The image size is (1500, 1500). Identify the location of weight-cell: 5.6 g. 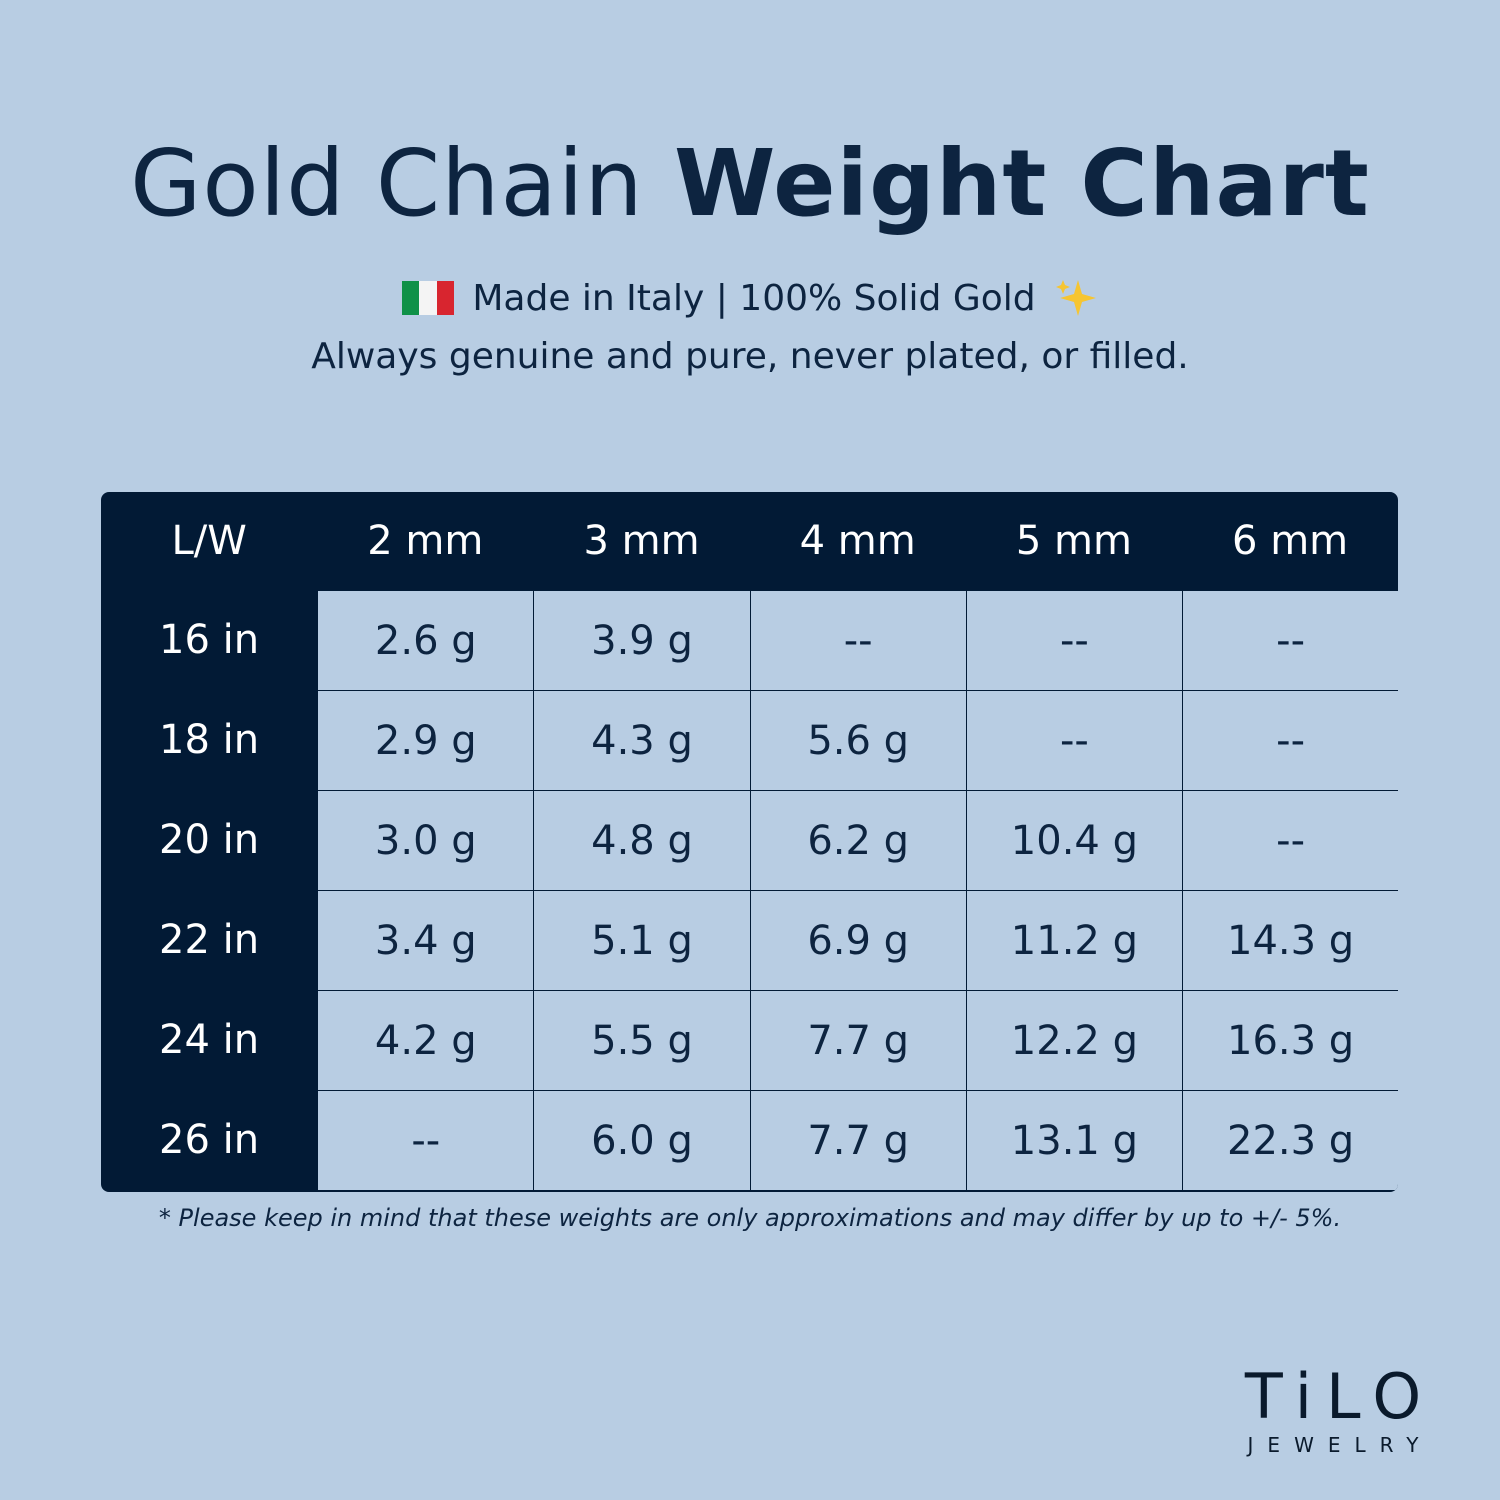
(858, 740).